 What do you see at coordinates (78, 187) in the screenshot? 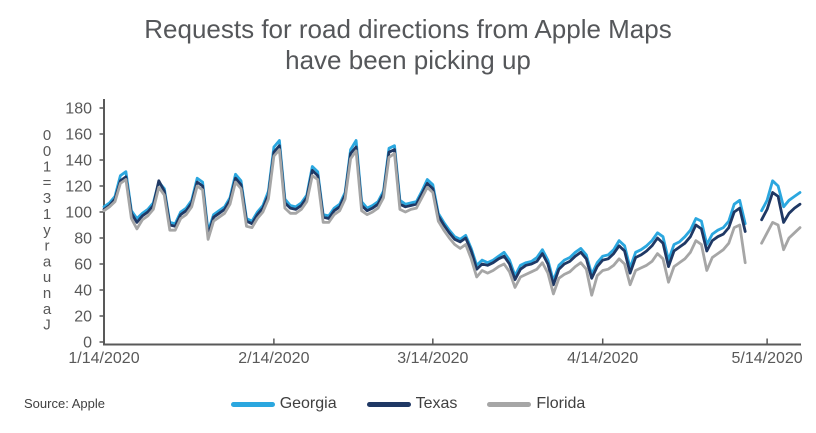
I see `y-tick-label: 120` at bounding box center [78, 187].